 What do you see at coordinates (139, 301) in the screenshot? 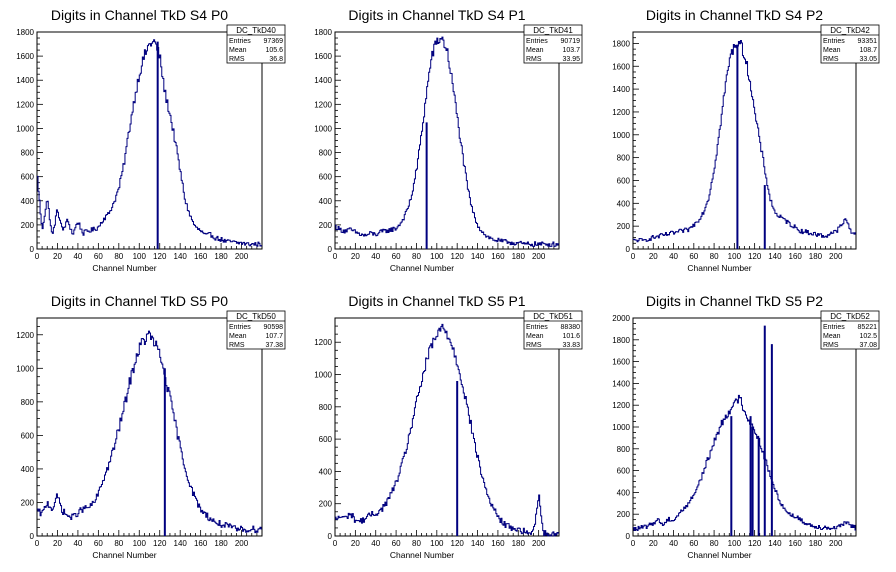
I see `chart-title: Digits in Channel TkD S5 P0` at bounding box center [139, 301].